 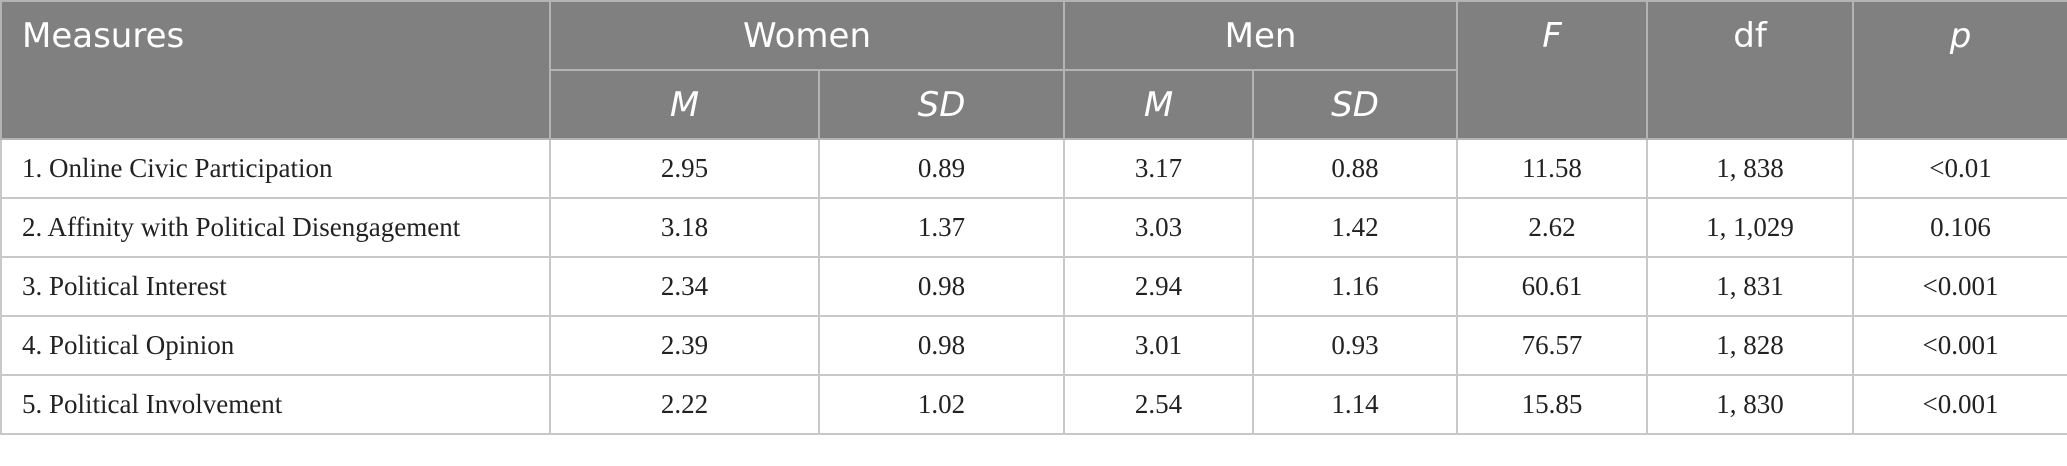 What do you see at coordinates (684, 104) in the screenshot?
I see `header-women-m: M` at bounding box center [684, 104].